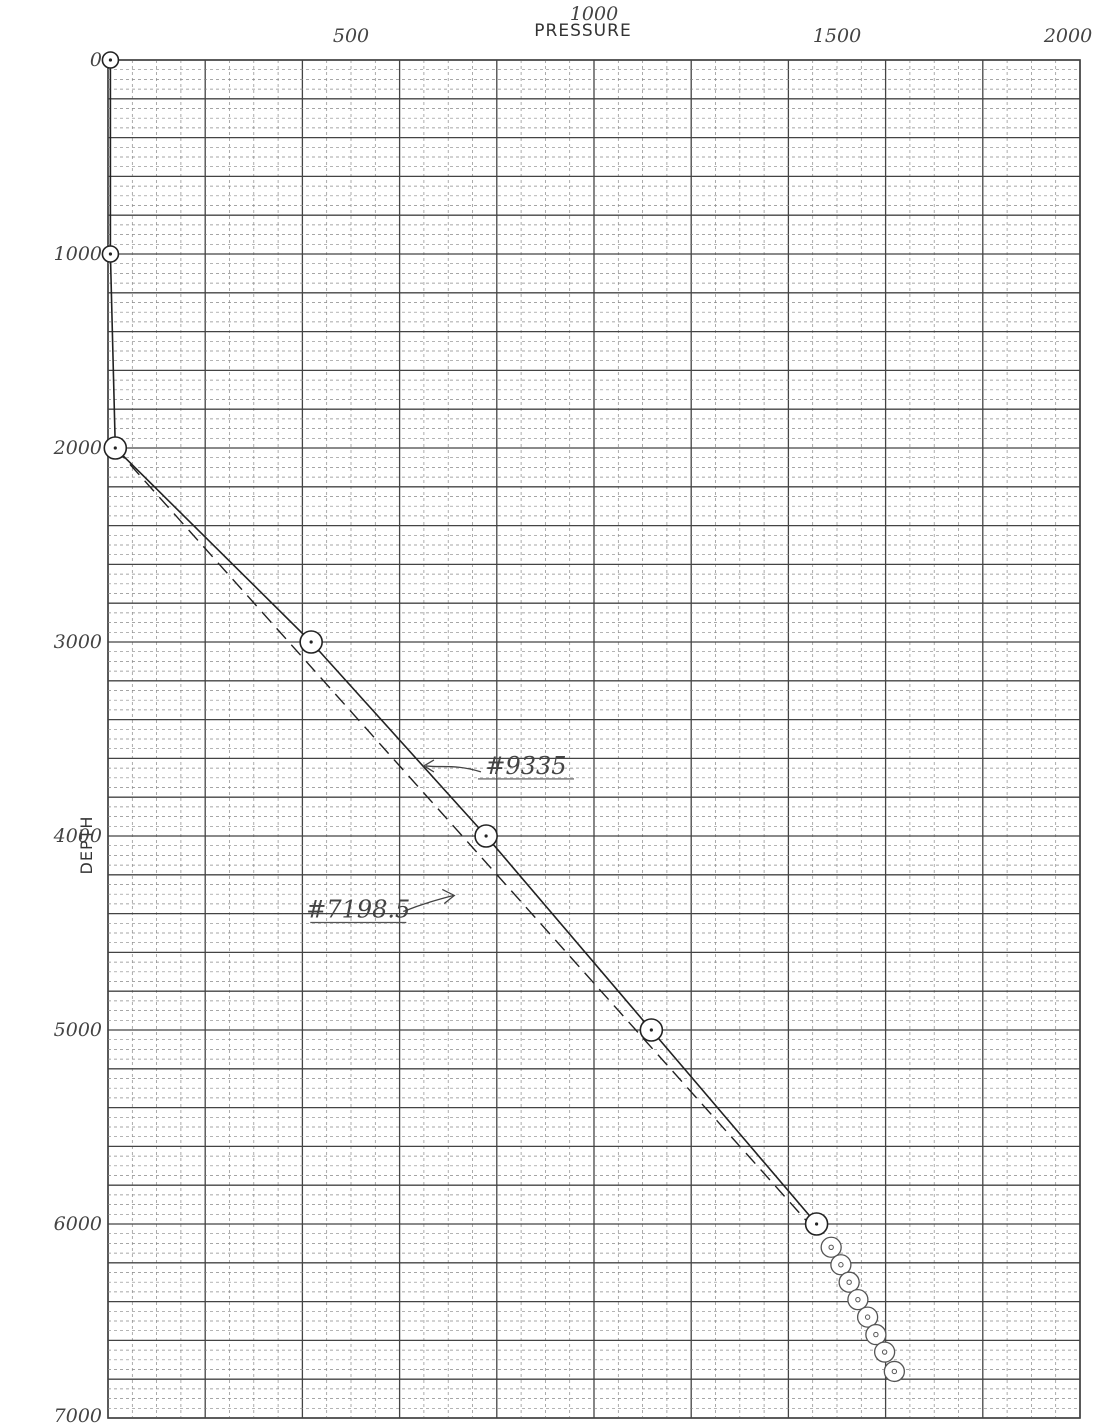 This screenshot has height=1426, width=1094. Describe the element at coordinates (78, 1224) in the screenshot. I see `y-tick-label: 6000` at that location.